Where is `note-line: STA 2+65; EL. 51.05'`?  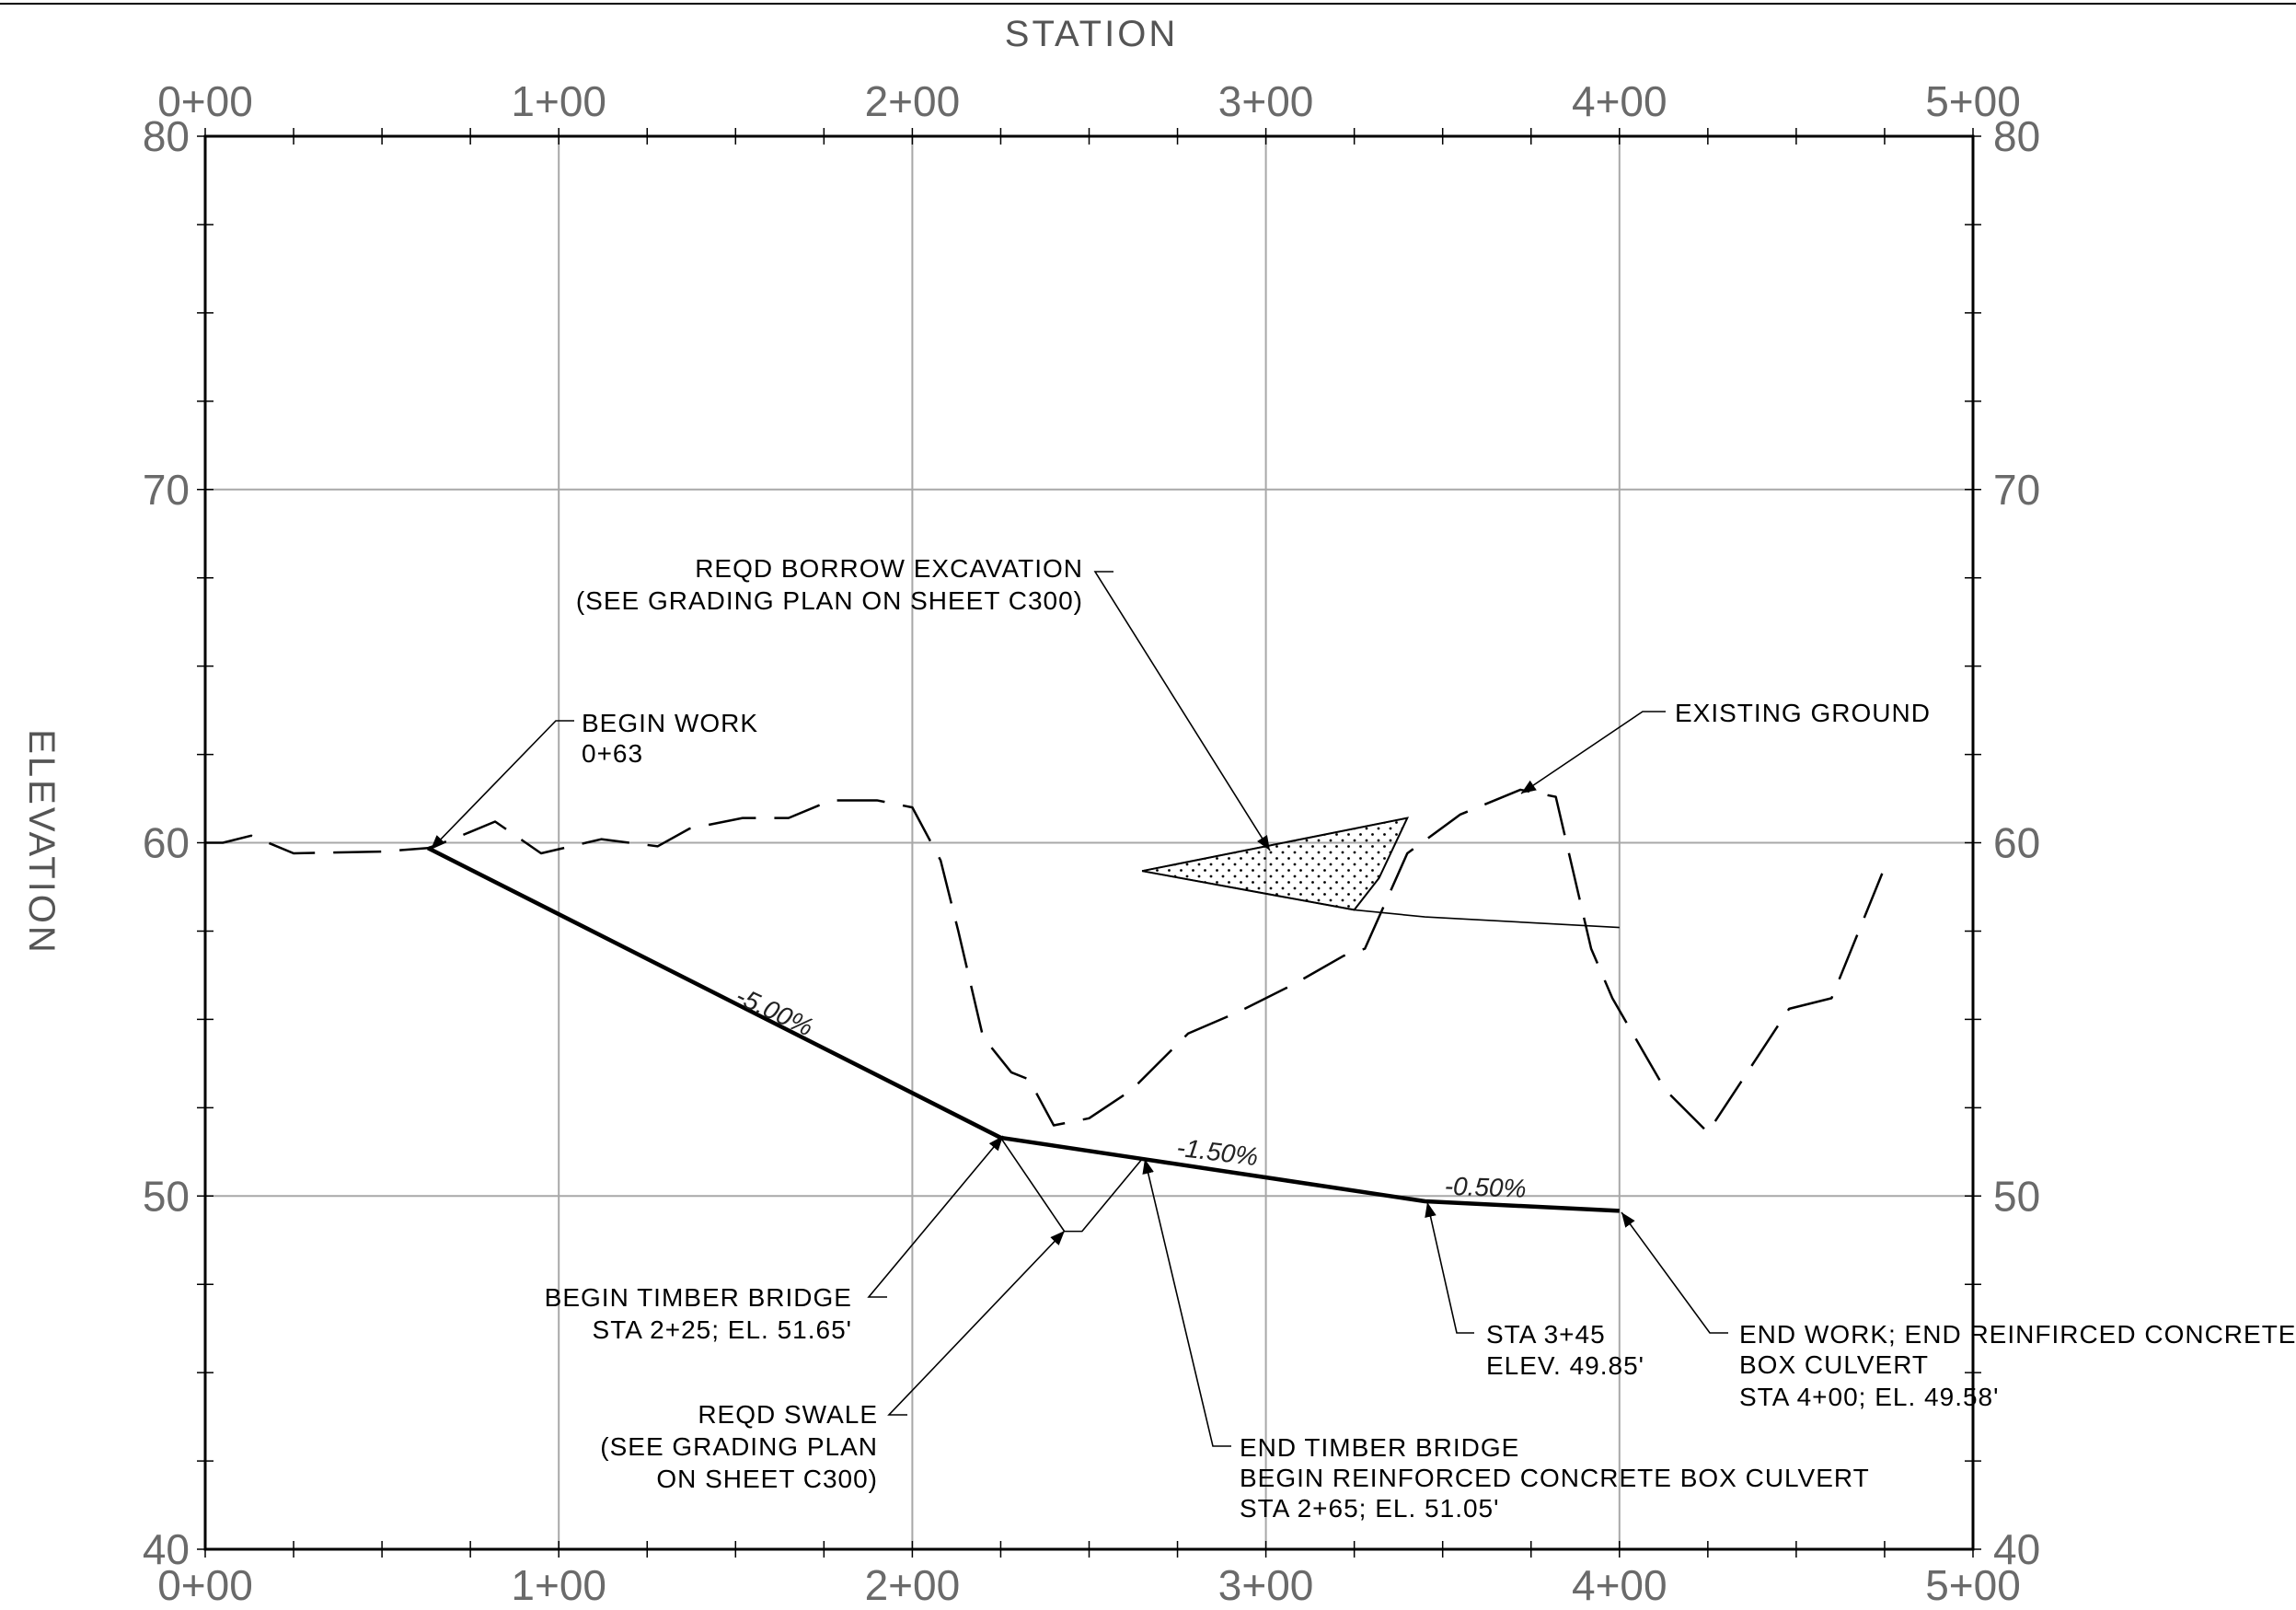
note-line: STA 2+65; EL. 51.05' is located at coordinates (1370, 1508).